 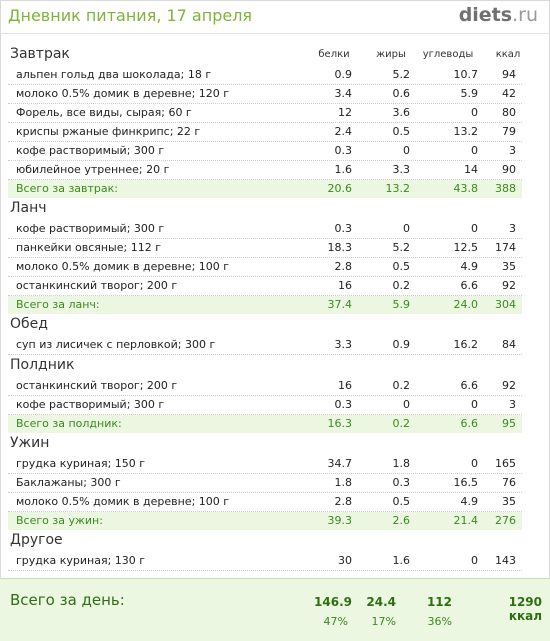 I want to click on meal-total-label: Всего за ужин:, so click(x=59, y=520).